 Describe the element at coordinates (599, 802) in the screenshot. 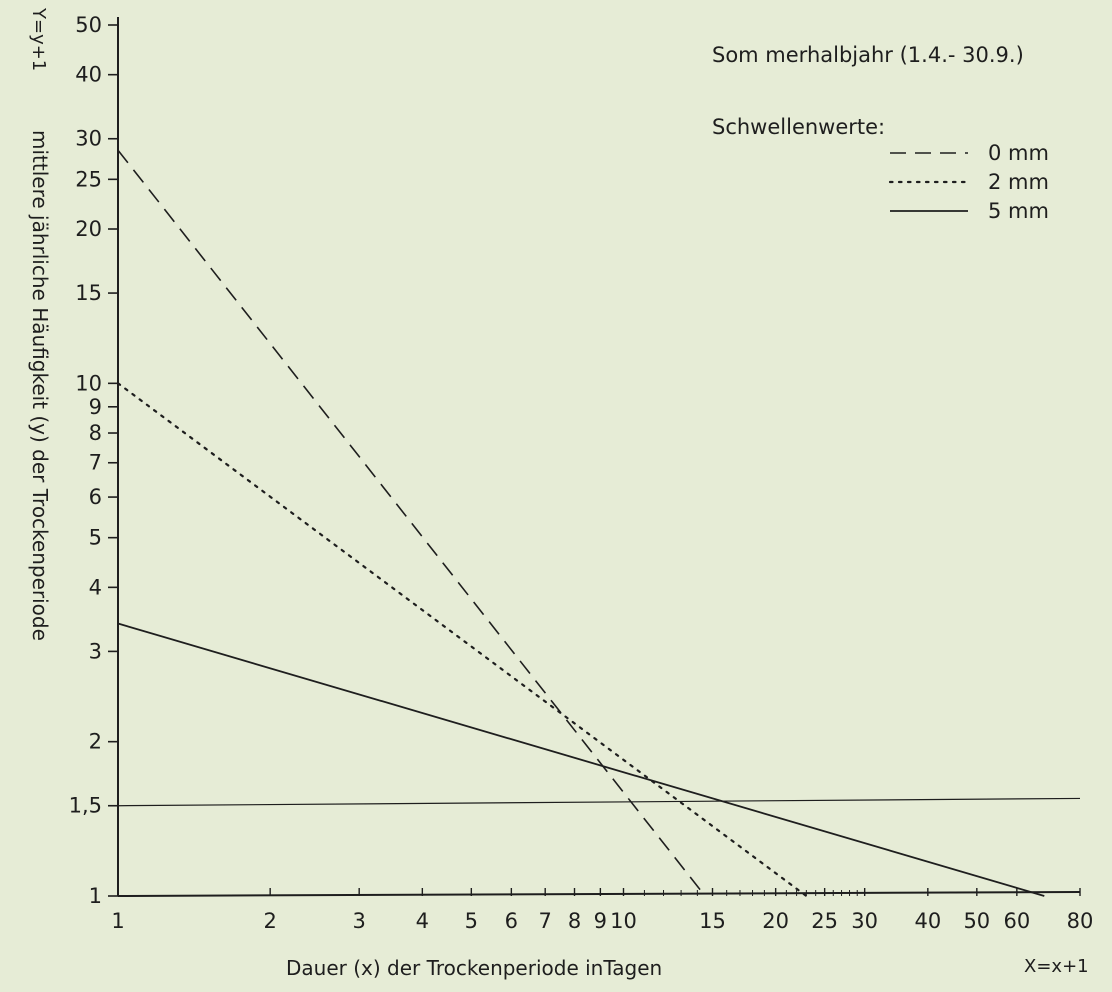

I see `reference-line` at that location.